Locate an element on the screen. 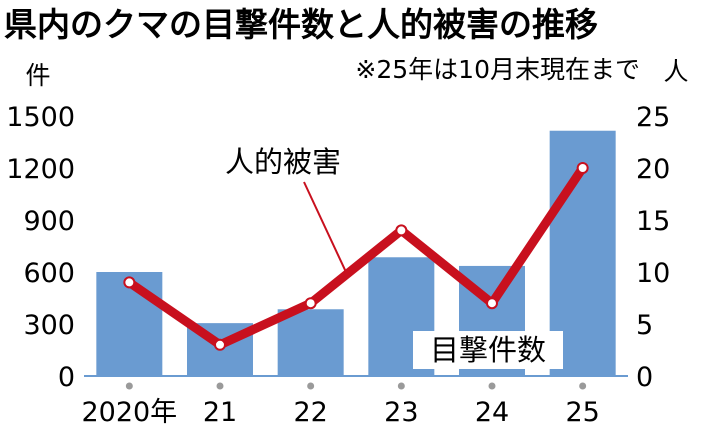 The image size is (720, 426). line-series-label: 人的被害 is located at coordinates (283, 162).